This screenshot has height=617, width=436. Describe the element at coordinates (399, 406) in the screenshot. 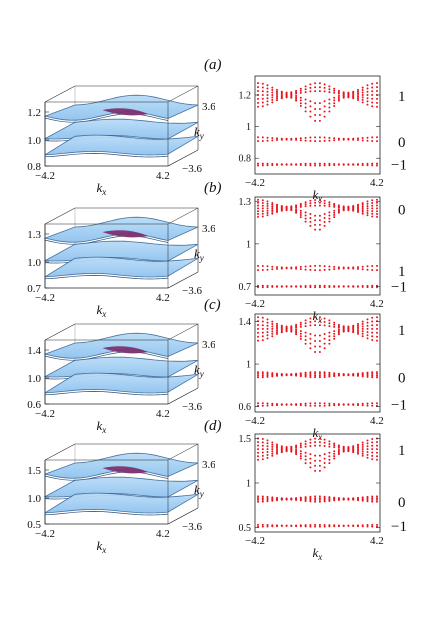

I see `chern-number: −1` at that location.